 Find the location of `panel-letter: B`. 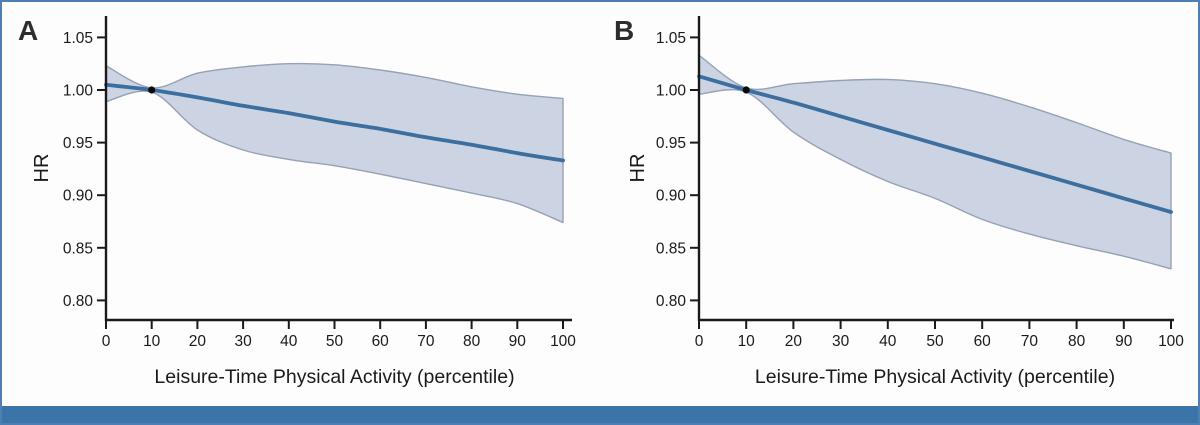

panel-letter: B is located at coordinates (624, 30).